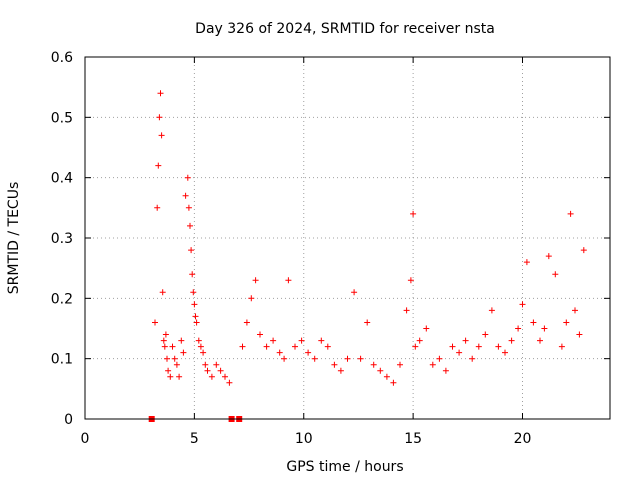 The image size is (640, 480). I want to click on x-tick-label: 20, so click(523, 439).